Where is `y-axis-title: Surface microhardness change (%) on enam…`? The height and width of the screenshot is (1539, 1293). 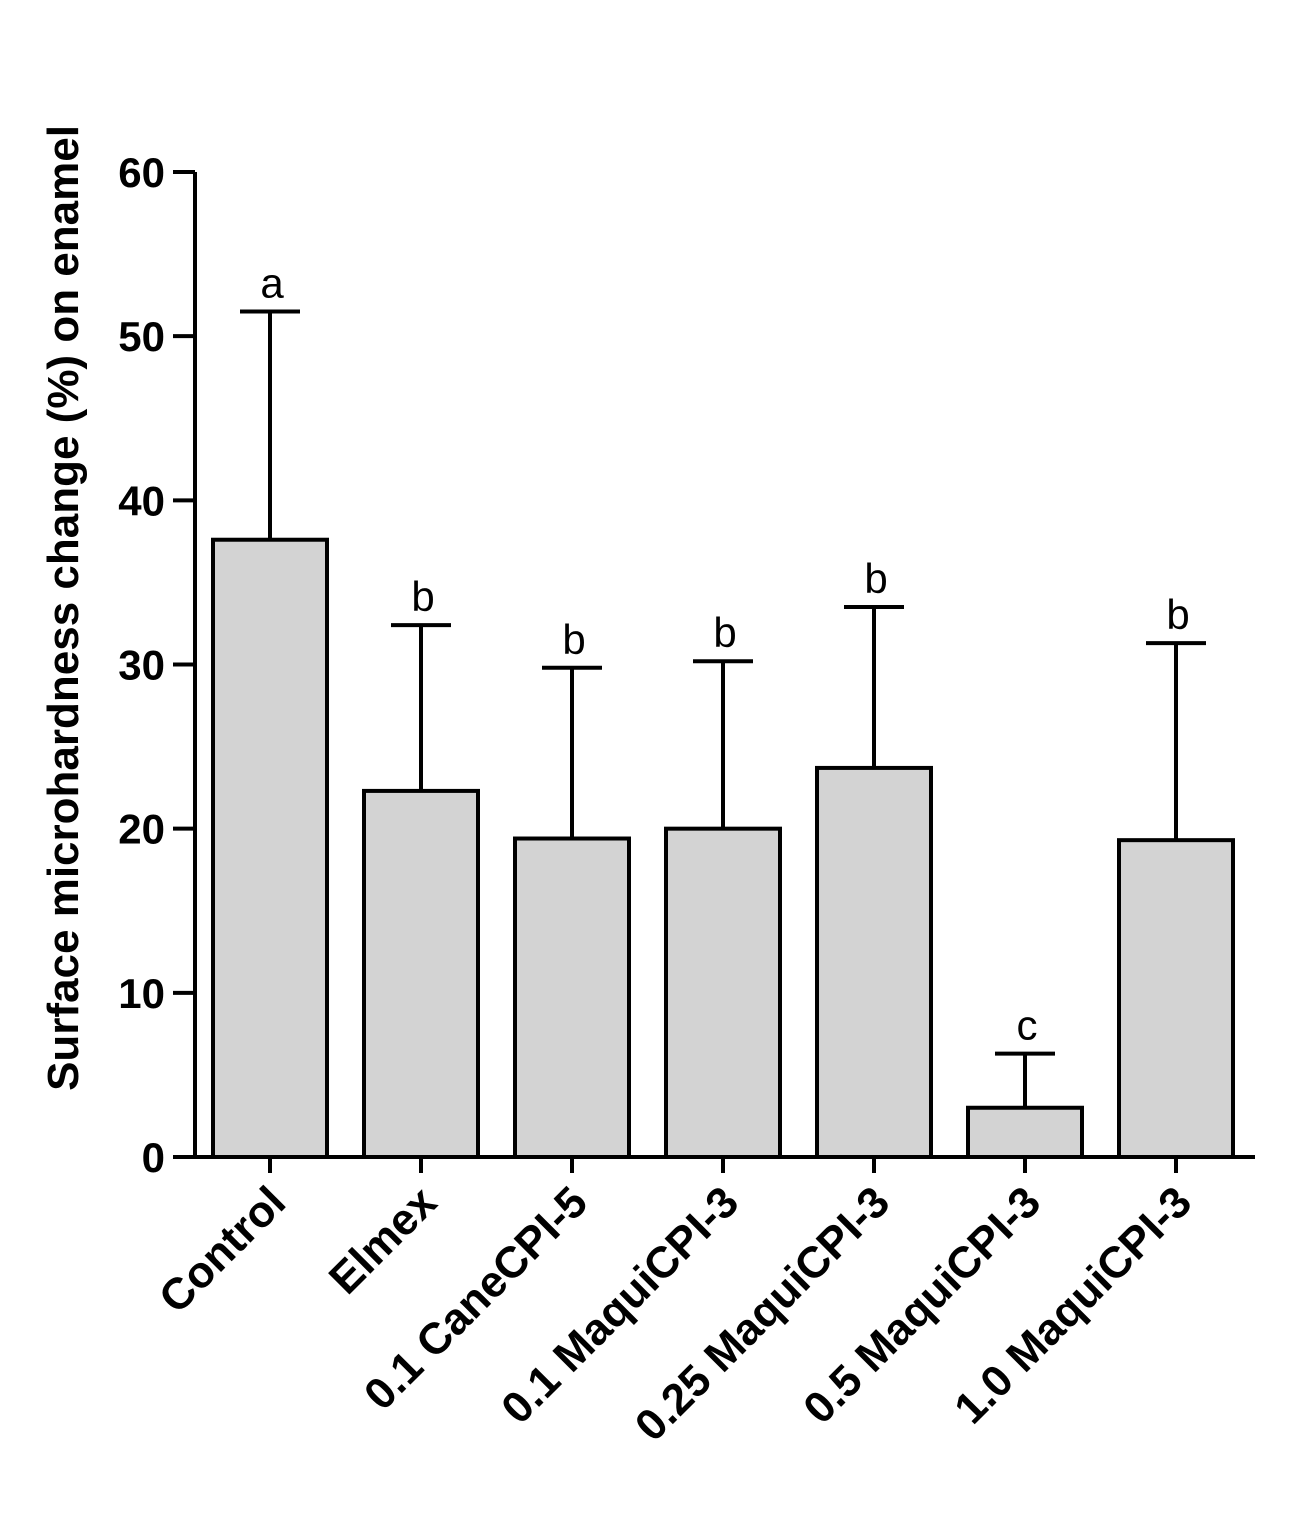 y-axis-title: Surface microhardness change (%) on enam… is located at coordinates (63, 608).